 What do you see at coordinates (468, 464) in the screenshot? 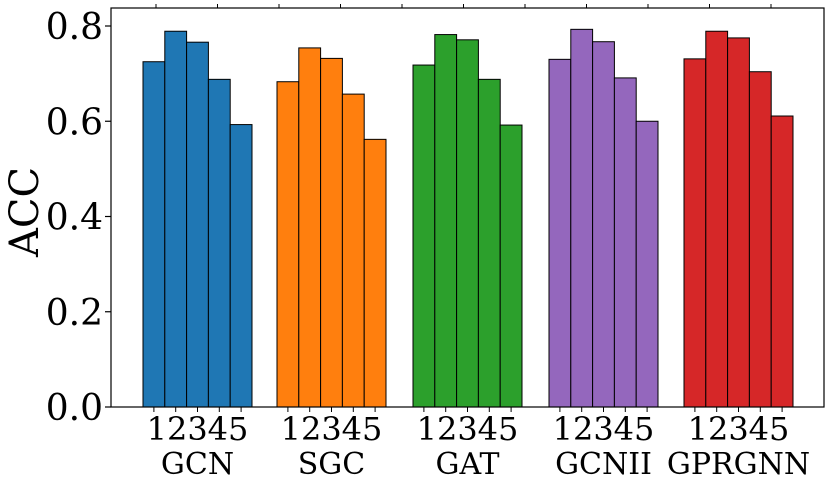
I see `group-label-gat: GAT` at bounding box center [468, 464].